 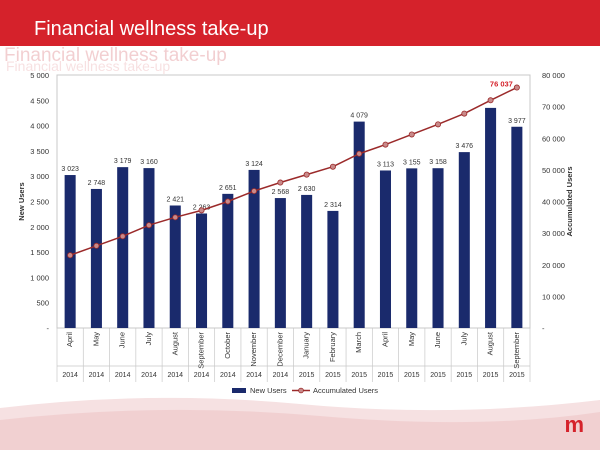 I want to click on bar-value-label: 2 651, so click(x=228, y=188).